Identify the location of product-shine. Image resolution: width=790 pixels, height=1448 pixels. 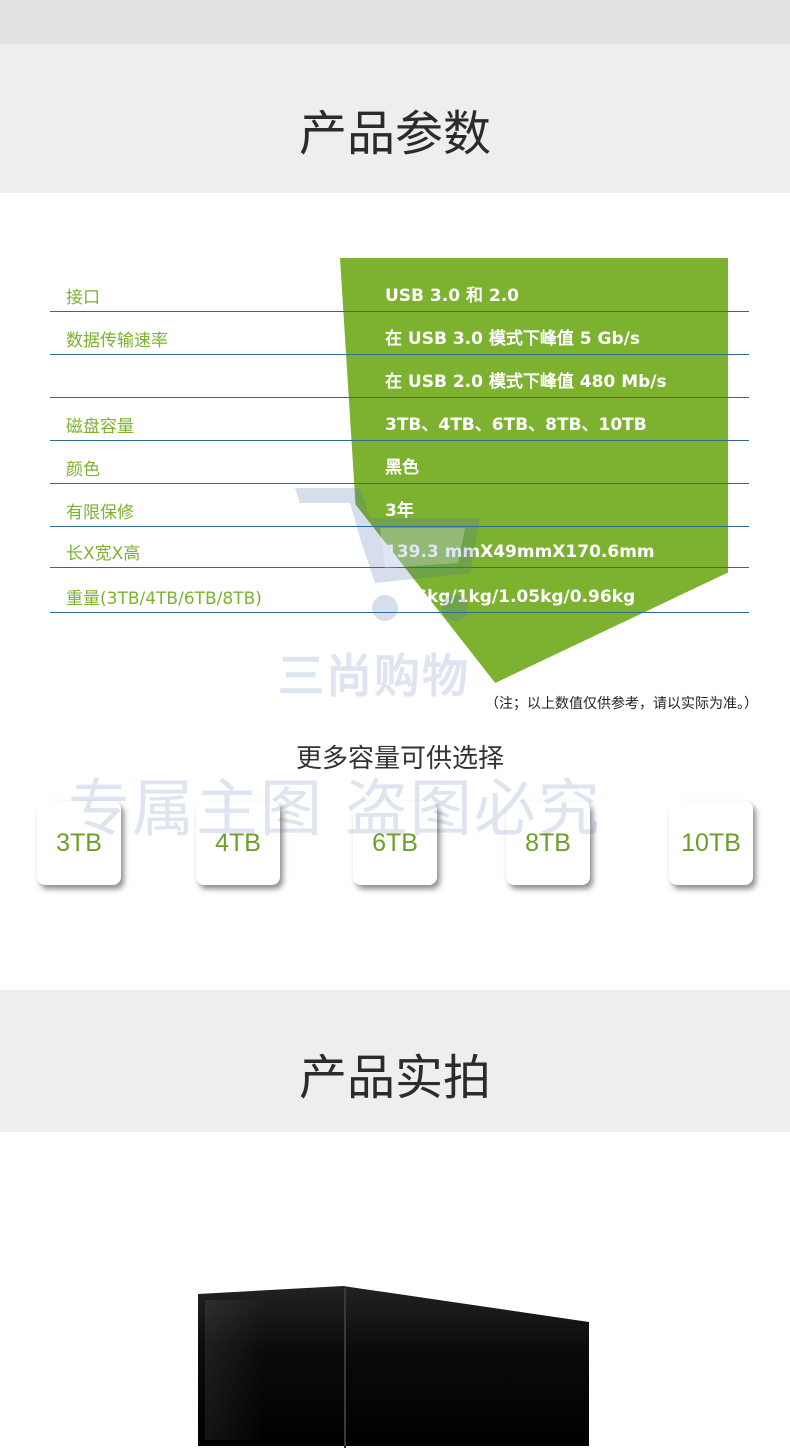
(235, 1370).